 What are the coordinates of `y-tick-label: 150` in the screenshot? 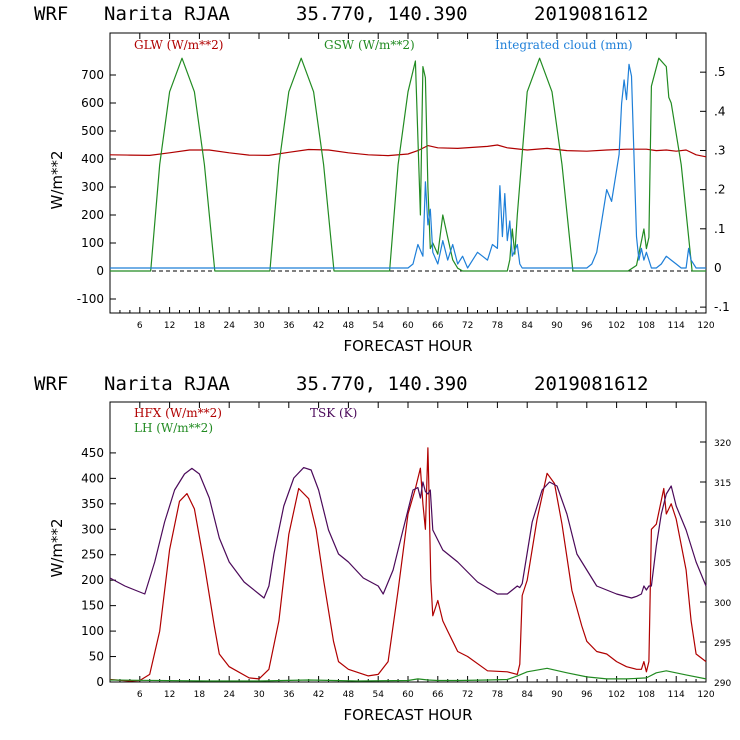 It's located at (92, 606).